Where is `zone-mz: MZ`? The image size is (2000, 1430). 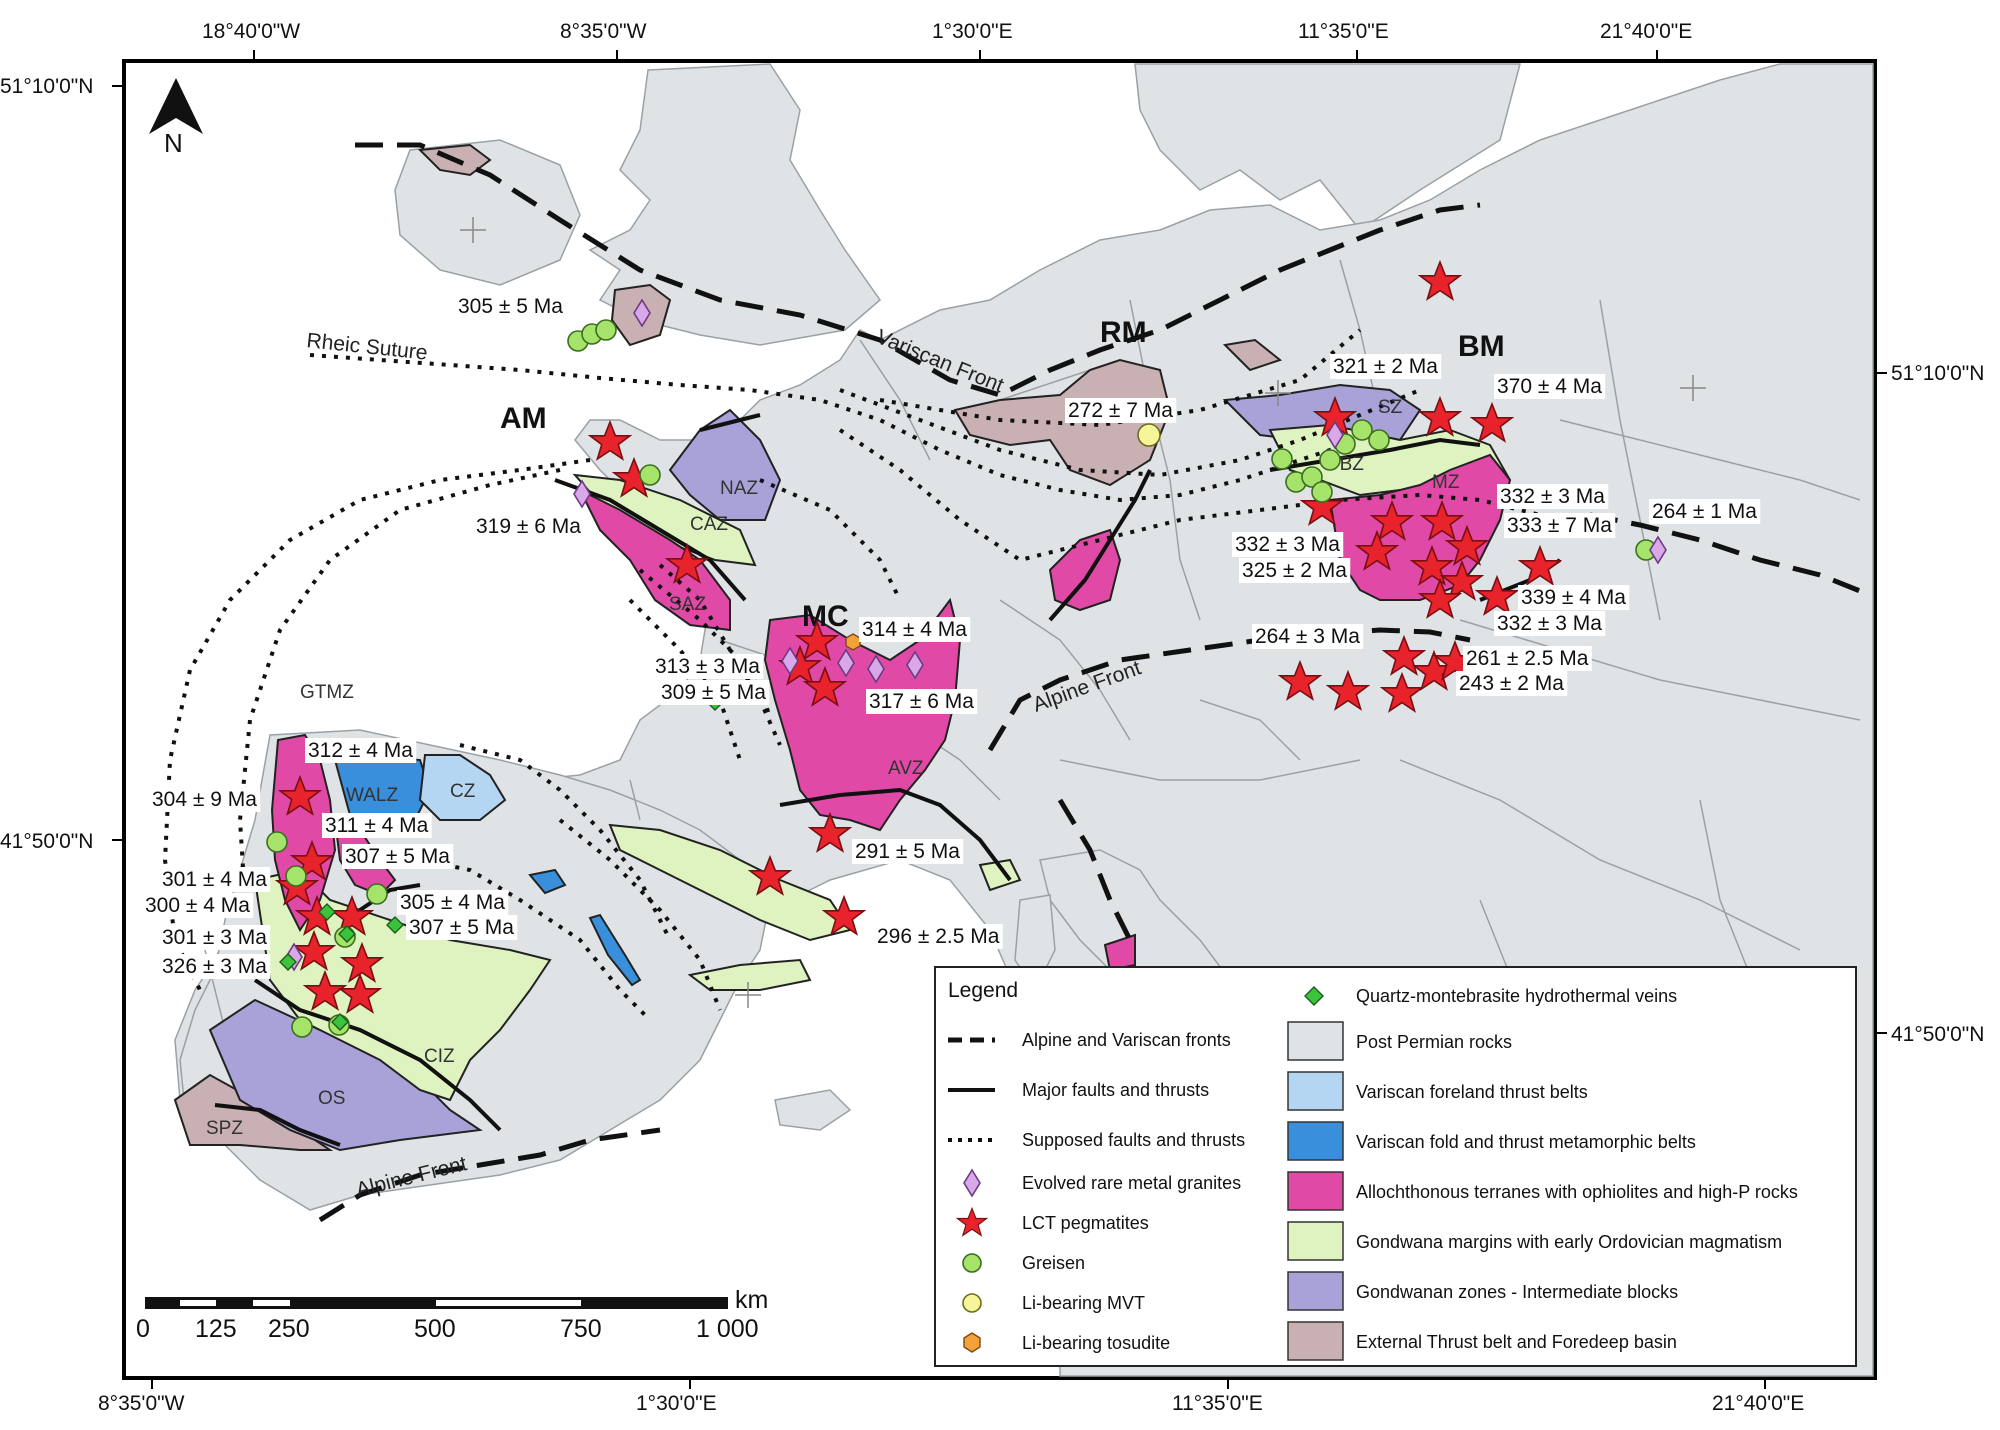
zone-mz: MZ is located at coordinates (1446, 482).